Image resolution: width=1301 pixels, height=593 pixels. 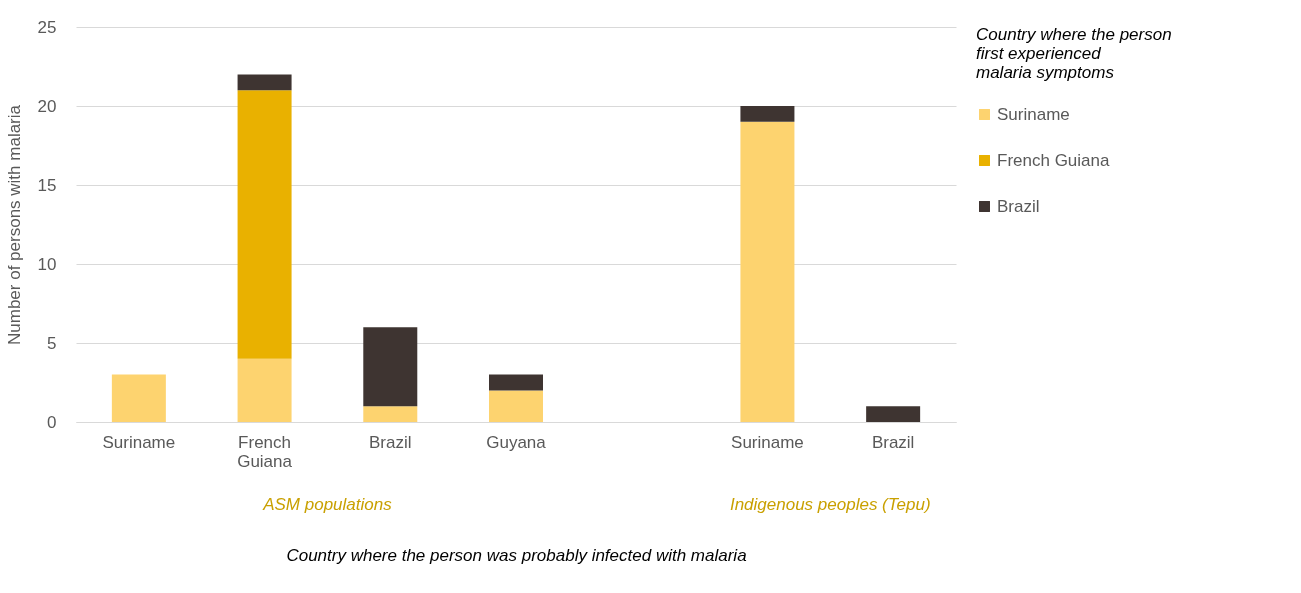 What do you see at coordinates (1053, 160) in the screenshot?
I see `legend-label: French Guiana` at bounding box center [1053, 160].